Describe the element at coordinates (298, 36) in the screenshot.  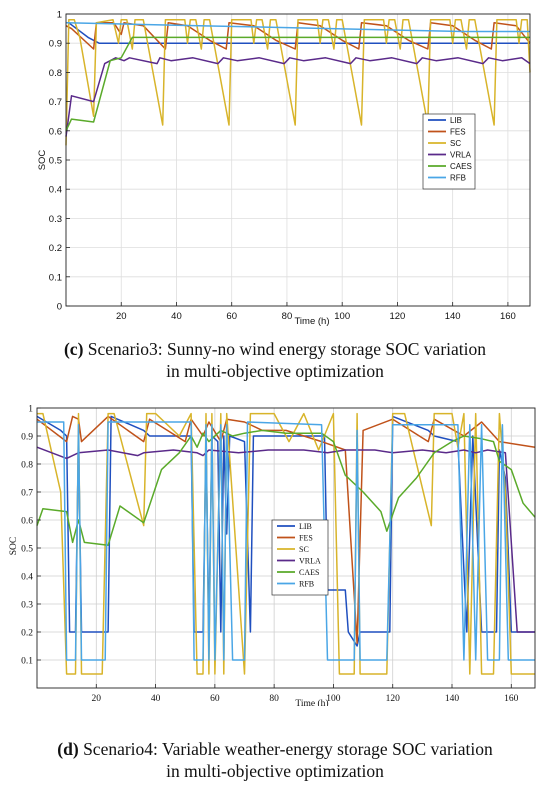
I see `series-line-fes` at that location.